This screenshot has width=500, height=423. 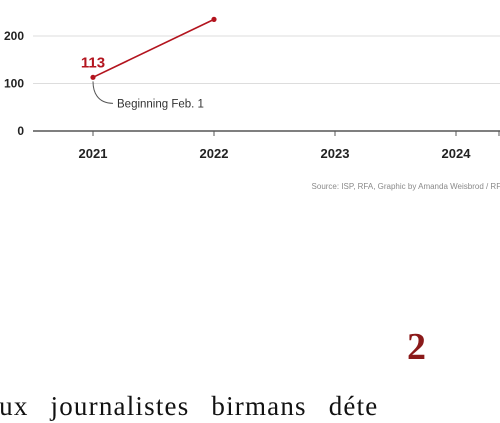 I want to click on y-tick-labels: 0 100 200, so click(x=14, y=83).